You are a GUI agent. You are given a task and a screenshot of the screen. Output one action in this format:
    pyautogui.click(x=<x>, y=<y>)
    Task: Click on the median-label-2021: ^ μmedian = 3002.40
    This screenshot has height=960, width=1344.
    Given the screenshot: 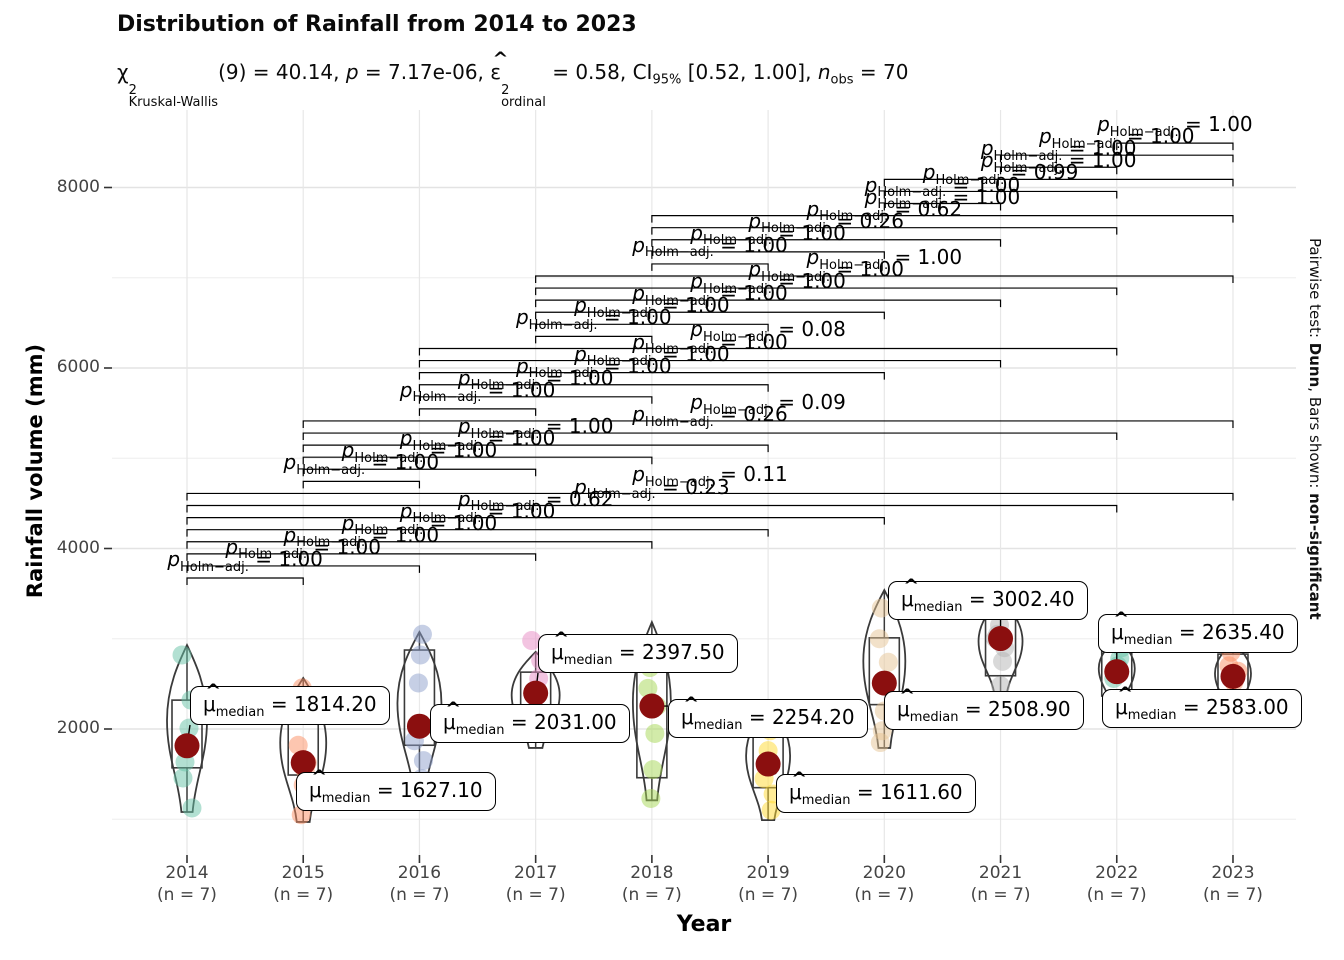 What is the action you would take?
    pyautogui.click(x=988, y=597)
    